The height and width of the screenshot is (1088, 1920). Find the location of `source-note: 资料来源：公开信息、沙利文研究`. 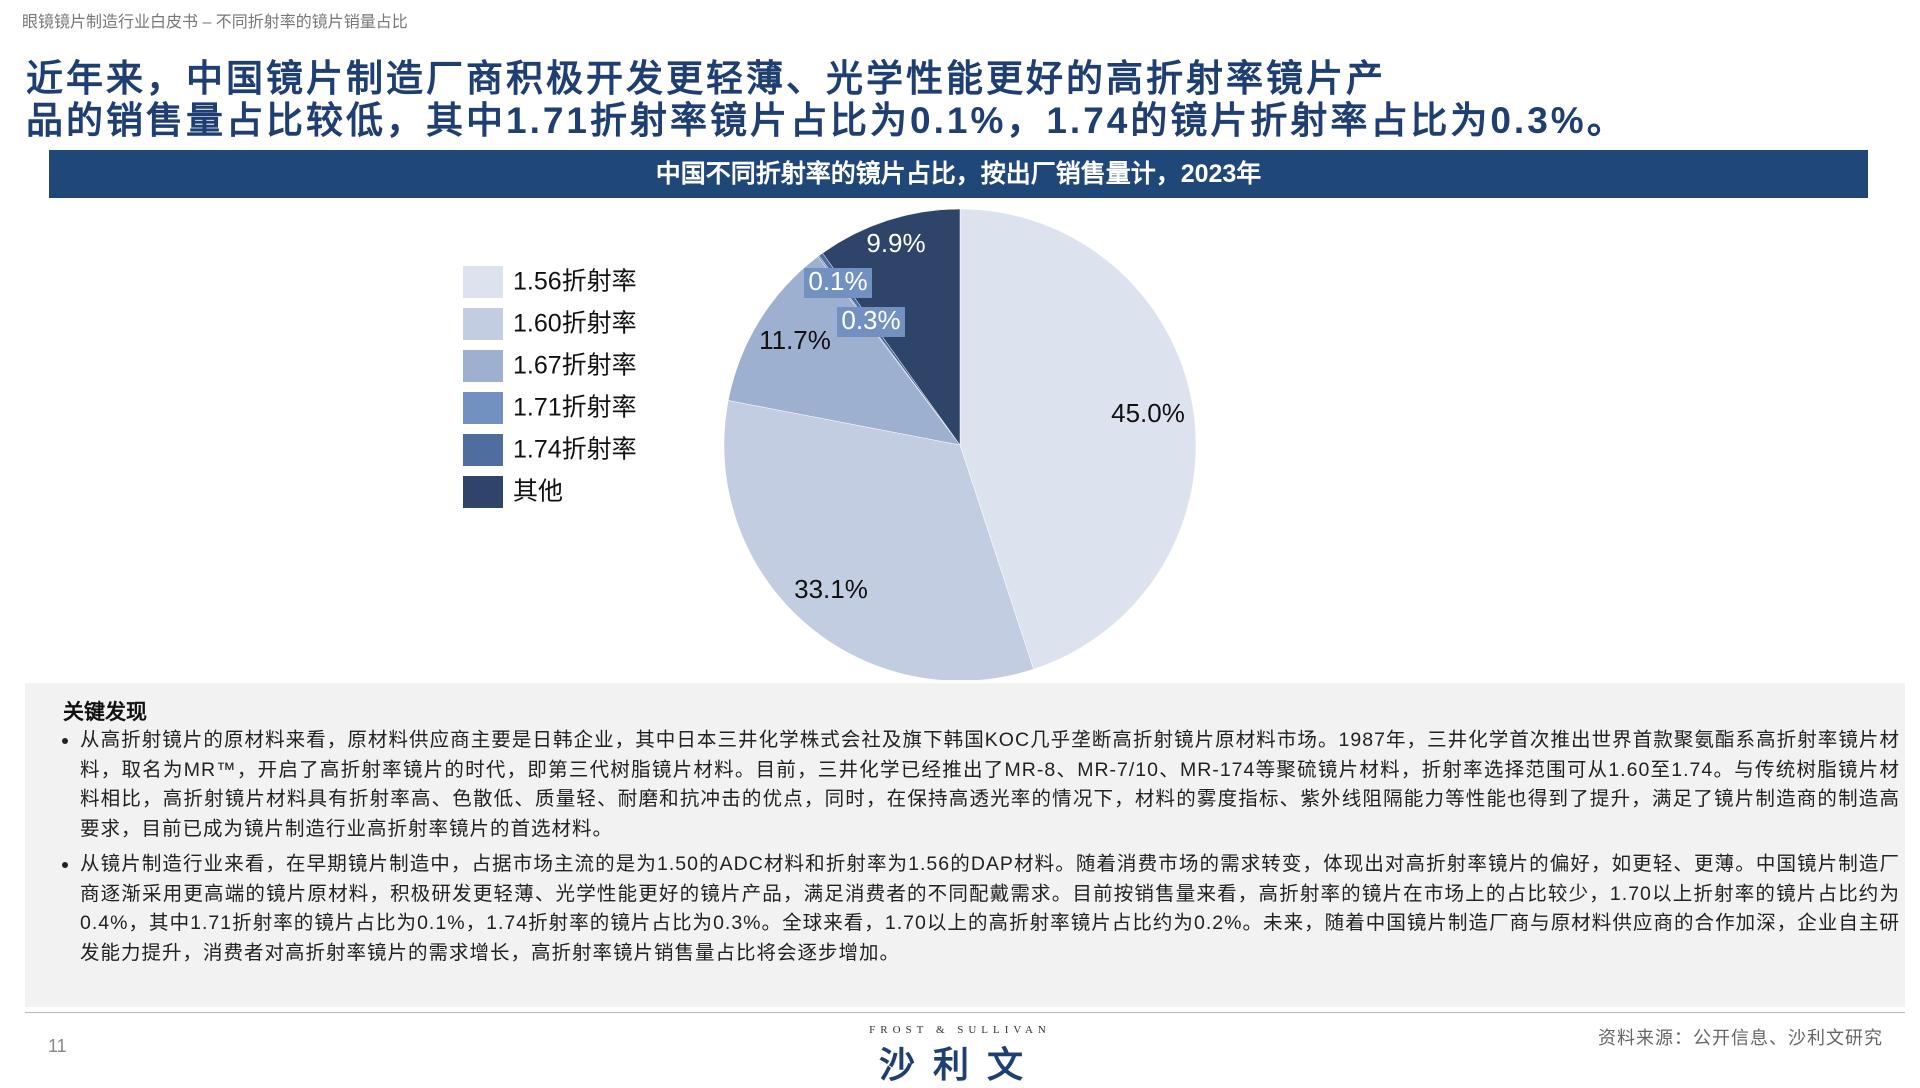

source-note: 资料来源：公开信息、沙利文研究 is located at coordinates (1740, 1038).